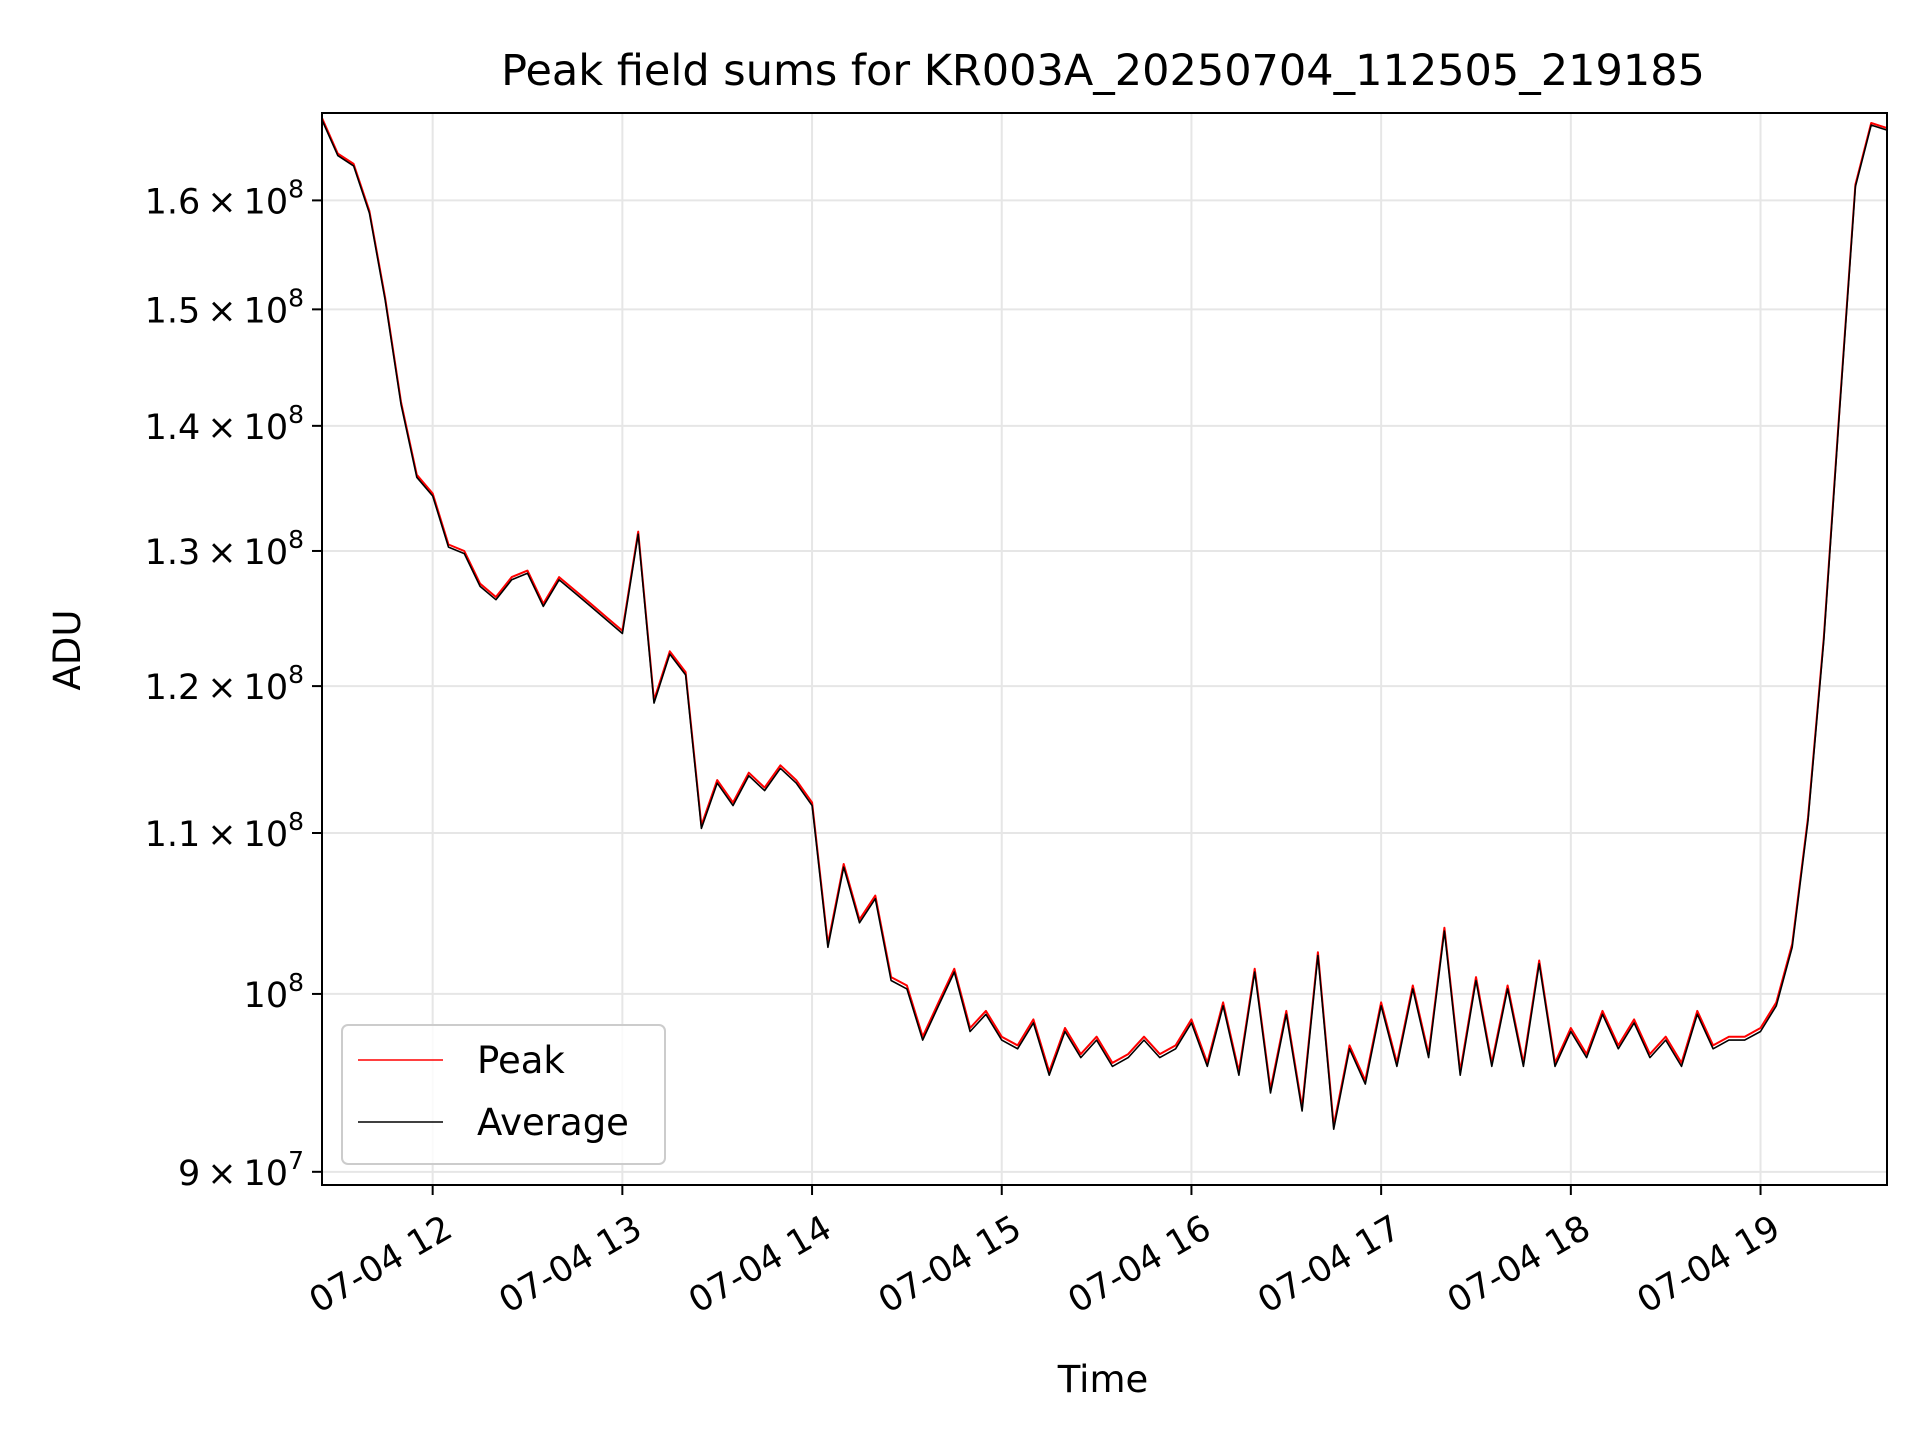 The width and height of the screenshot is (1920, 1440). I want to click on legend-label-peak: Peak, so click(521, 1060).